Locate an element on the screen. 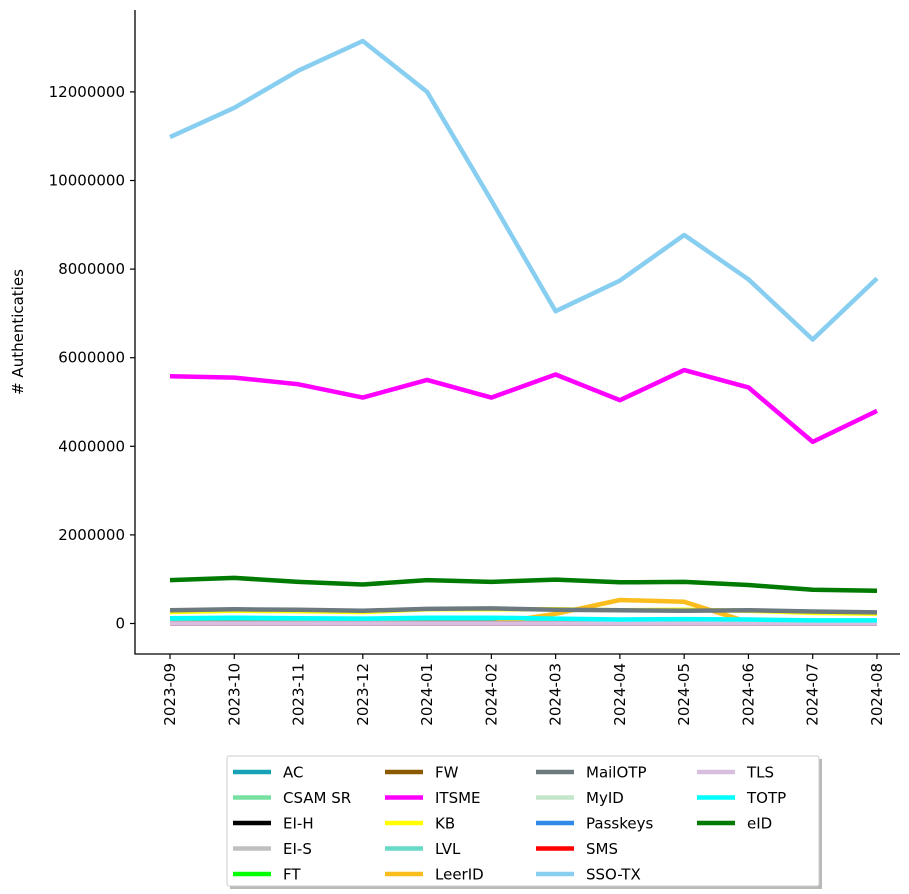 Image resolution: width=909 pixels, height=894 pixels. series-line-mailotp is located at coordinates (523, 610).